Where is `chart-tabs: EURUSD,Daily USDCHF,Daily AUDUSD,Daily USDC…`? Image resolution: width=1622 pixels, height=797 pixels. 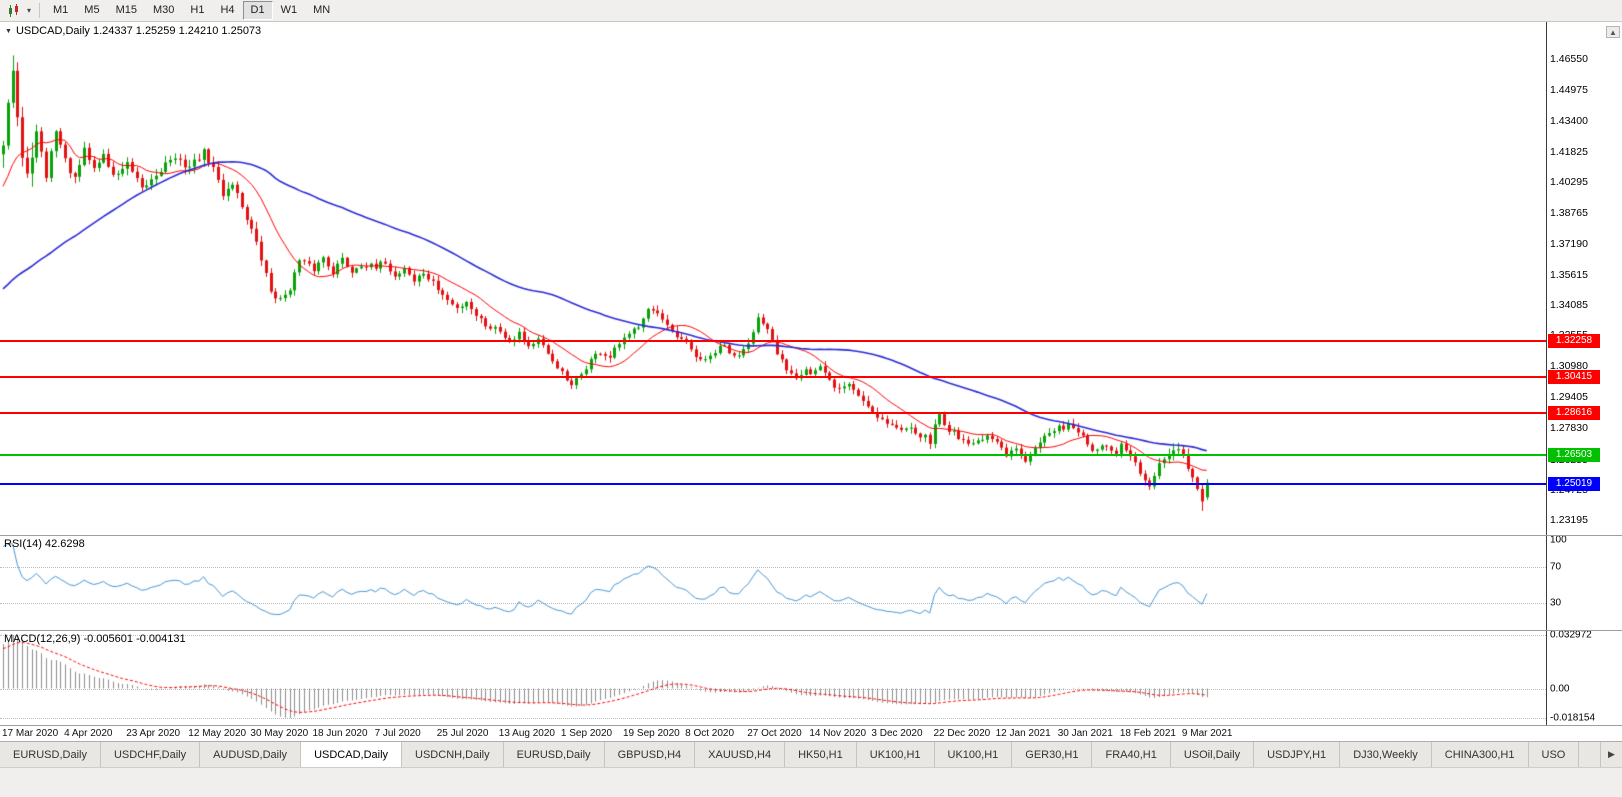
chart-tabs: EURUSD,Daily USDCHF,Daily AUDUSD,Daily USDC… is located at coordinates (800, 754).